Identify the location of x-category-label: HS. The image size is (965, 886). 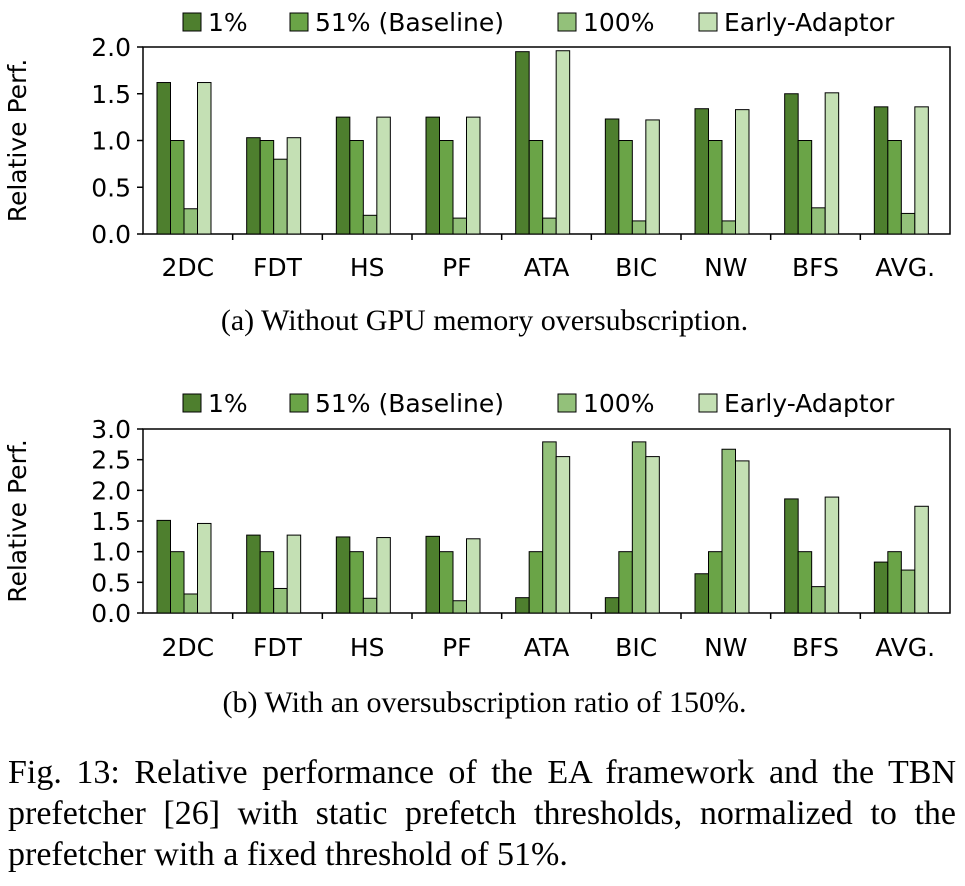
(367, 267).